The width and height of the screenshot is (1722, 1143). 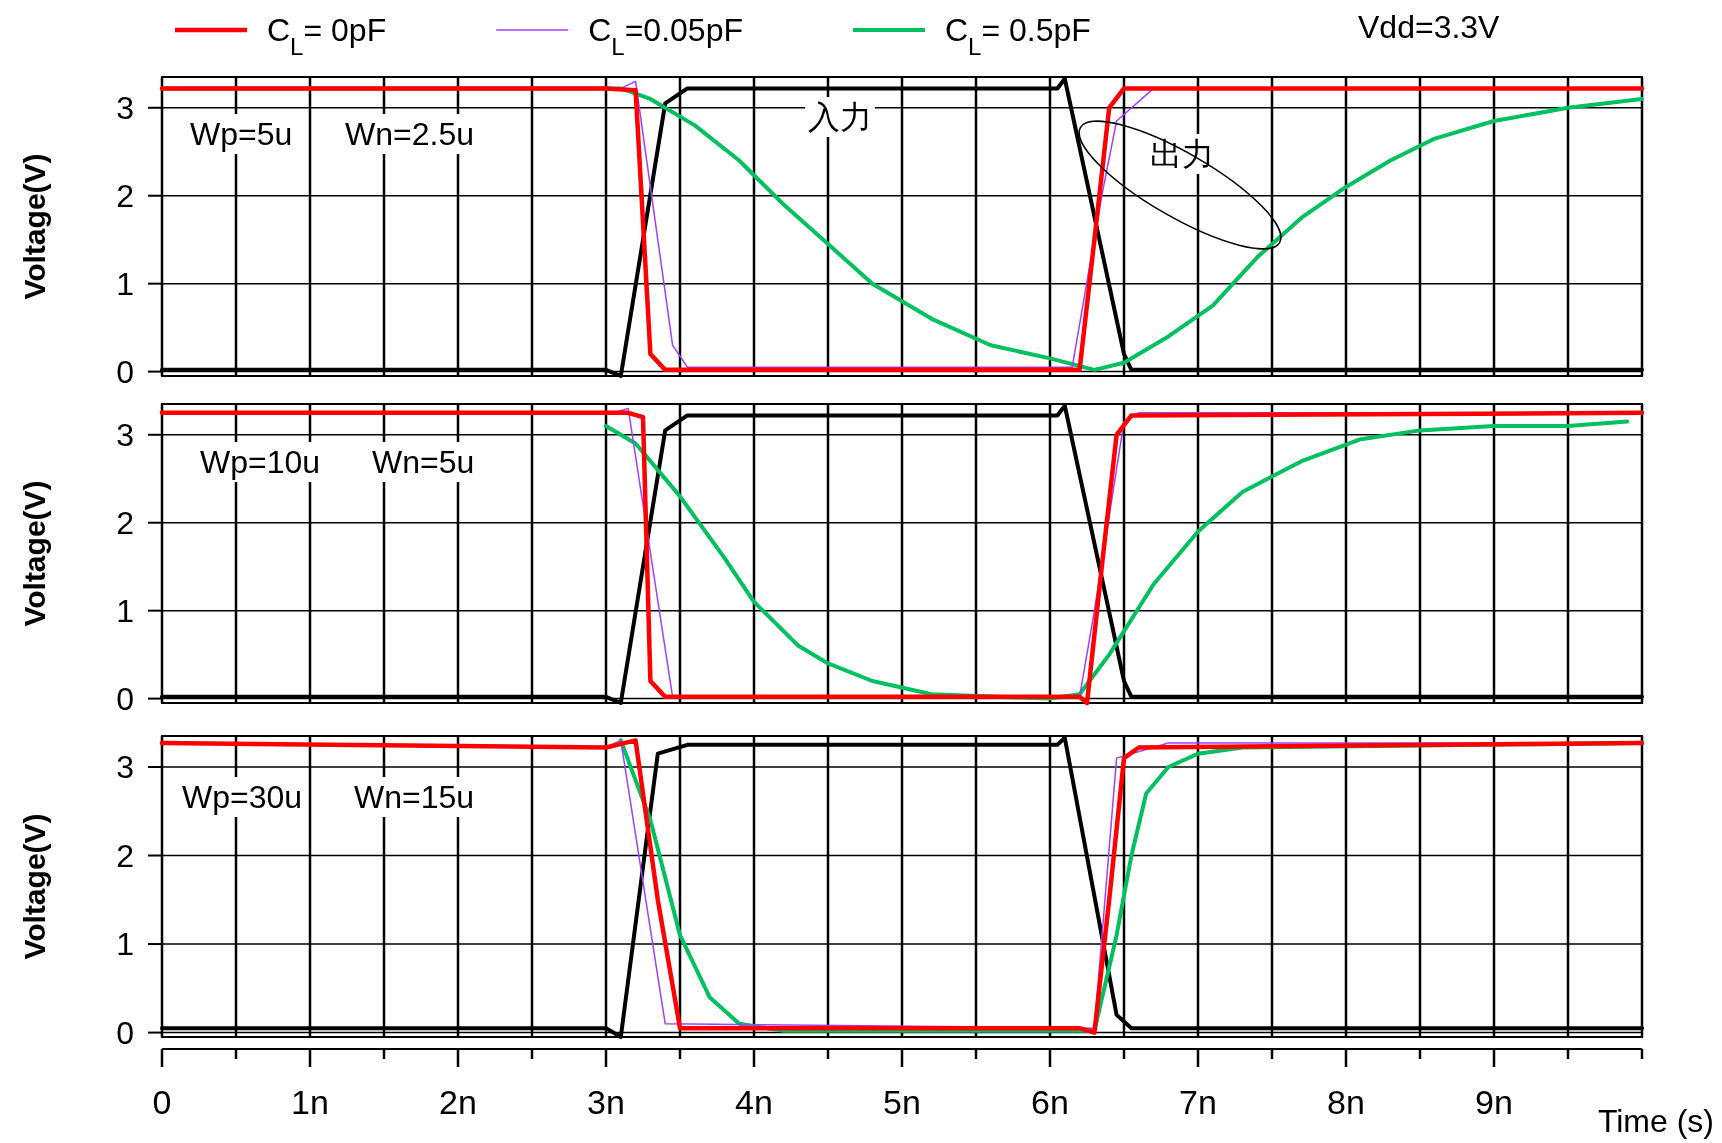 What do you see at coordinates (1050, 1102) in the screenshot?
I see `x-tick-label: 6n` at bounding box center [1050, 1102].